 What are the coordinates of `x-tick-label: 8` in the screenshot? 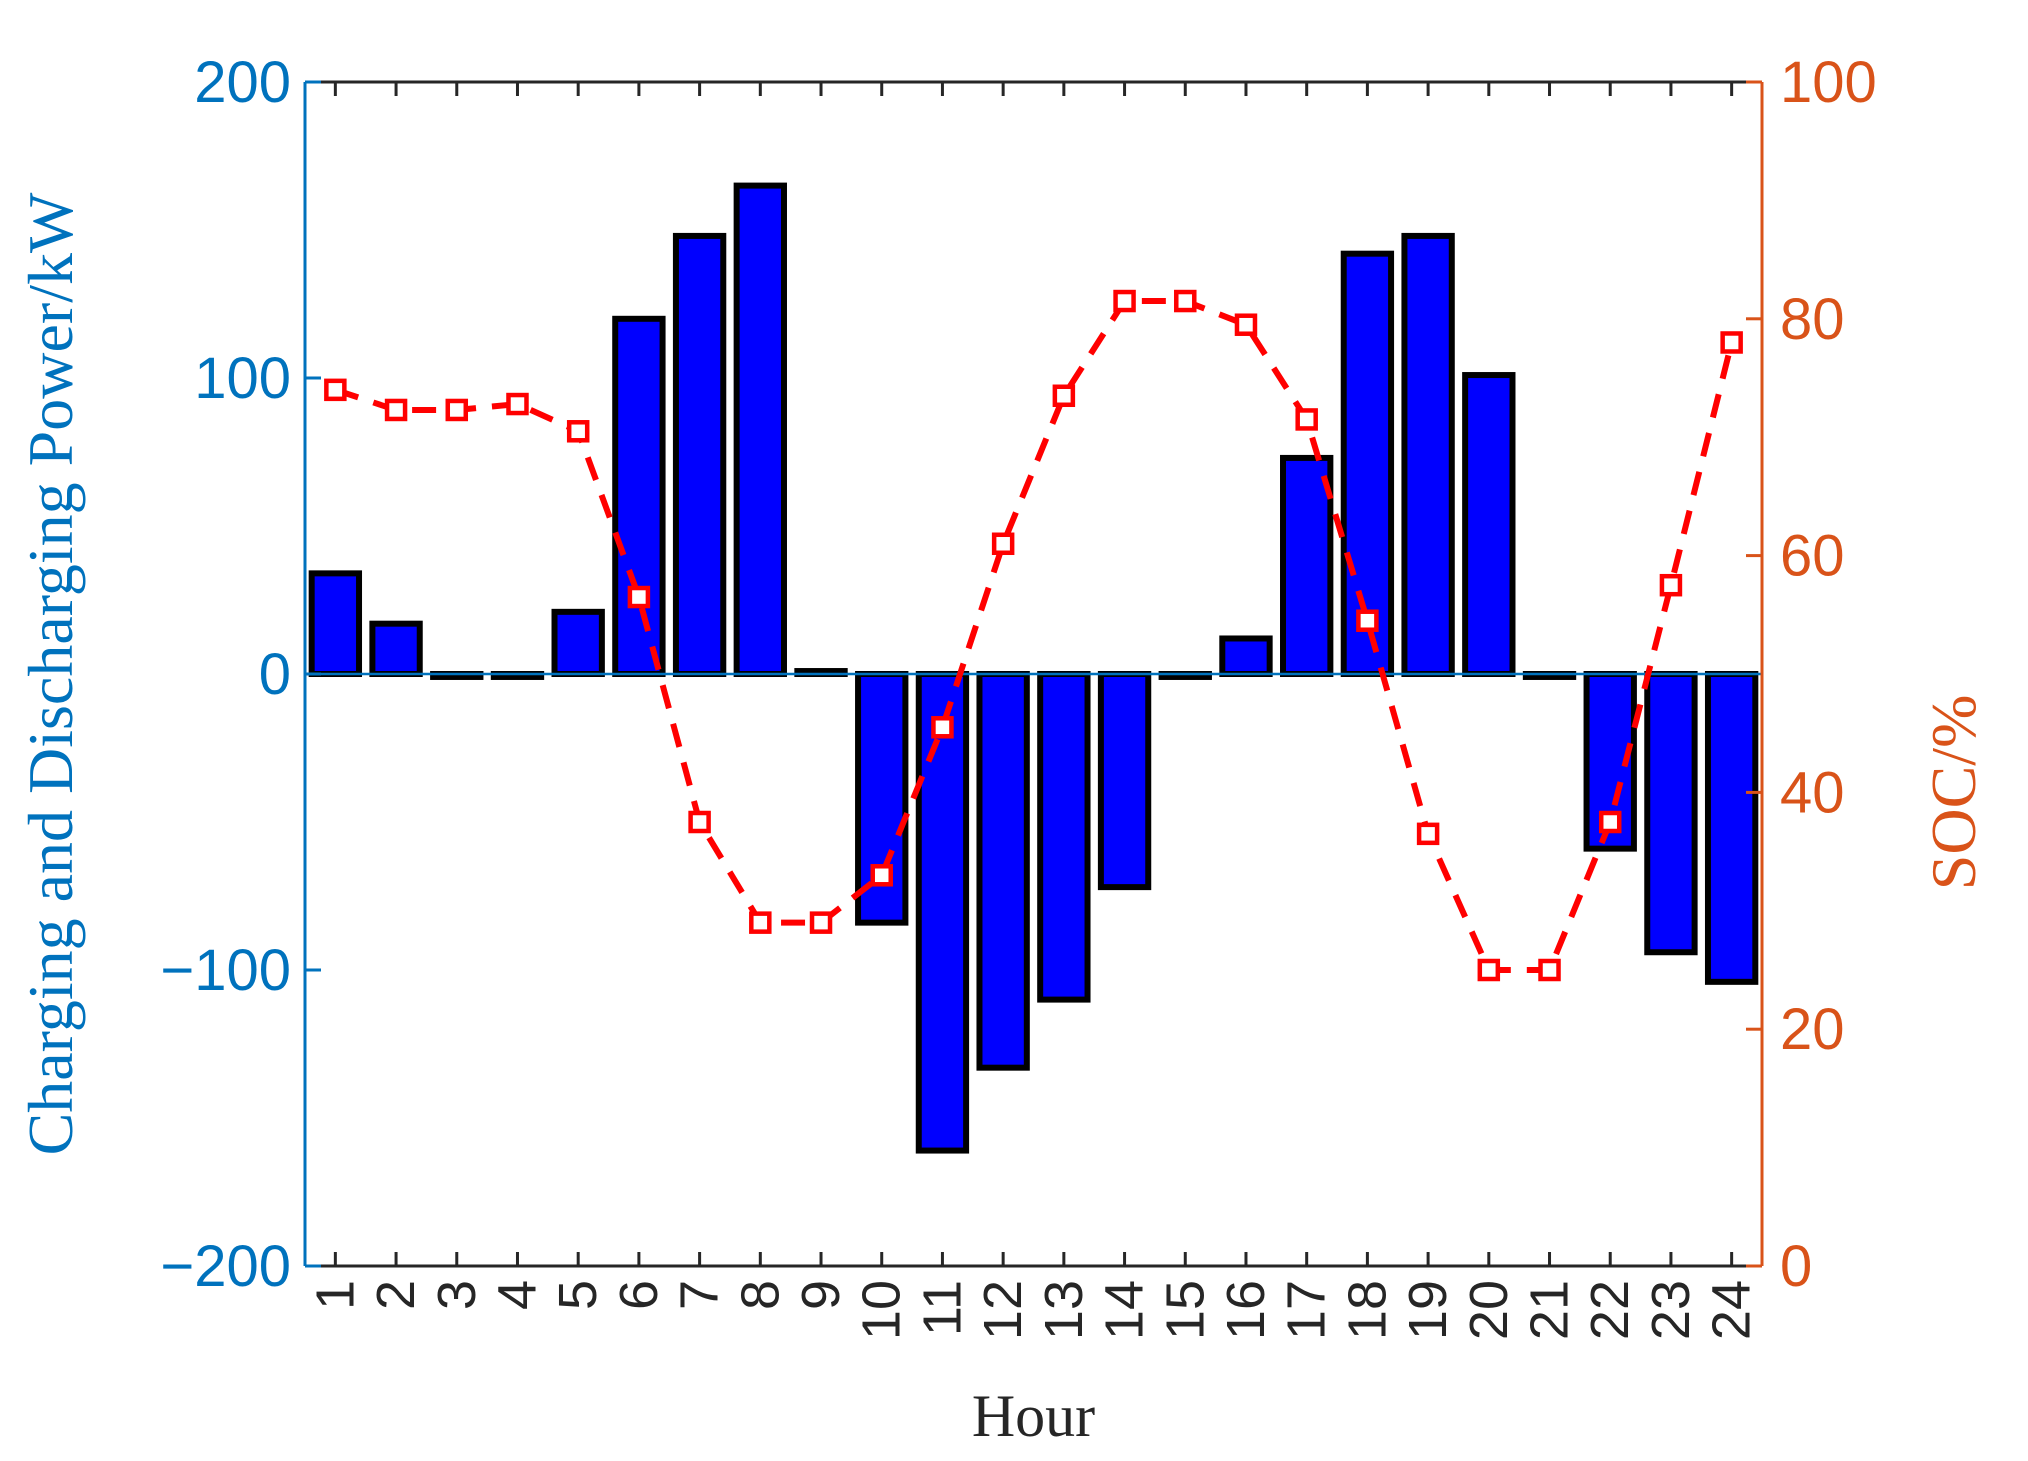 It's located at (760, 1295).